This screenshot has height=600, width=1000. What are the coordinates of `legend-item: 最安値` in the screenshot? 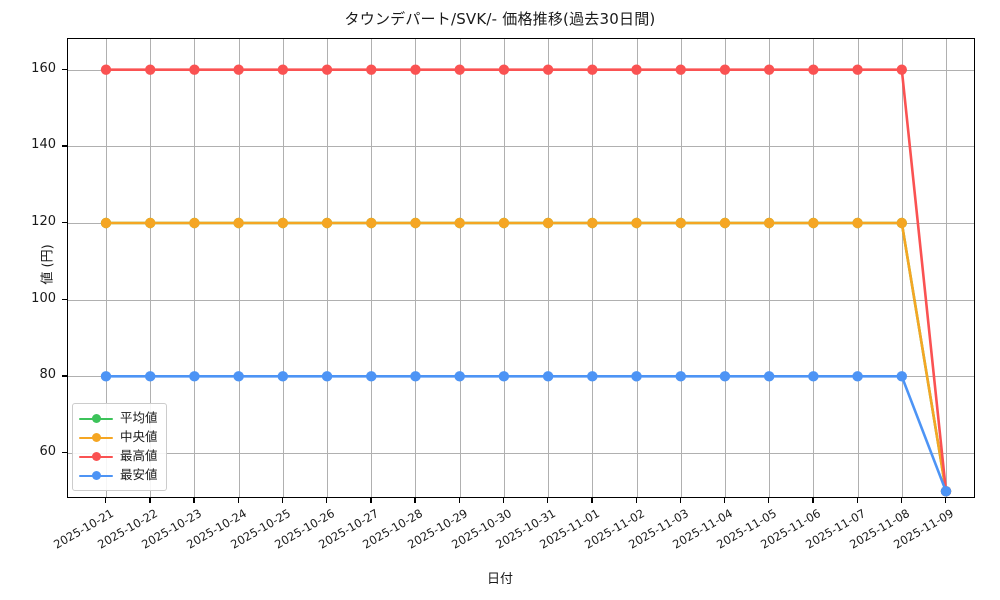 It's located at (118, 475).